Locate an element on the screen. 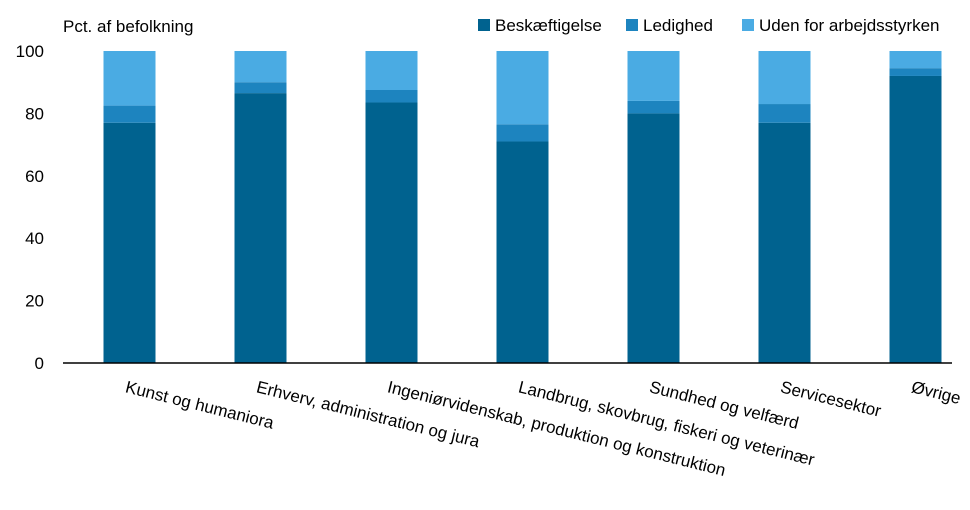 This screenshot has width=970, height=510. legend-entry-label: Uden for arbejdsstyrken is located at coordinates (849, 25).